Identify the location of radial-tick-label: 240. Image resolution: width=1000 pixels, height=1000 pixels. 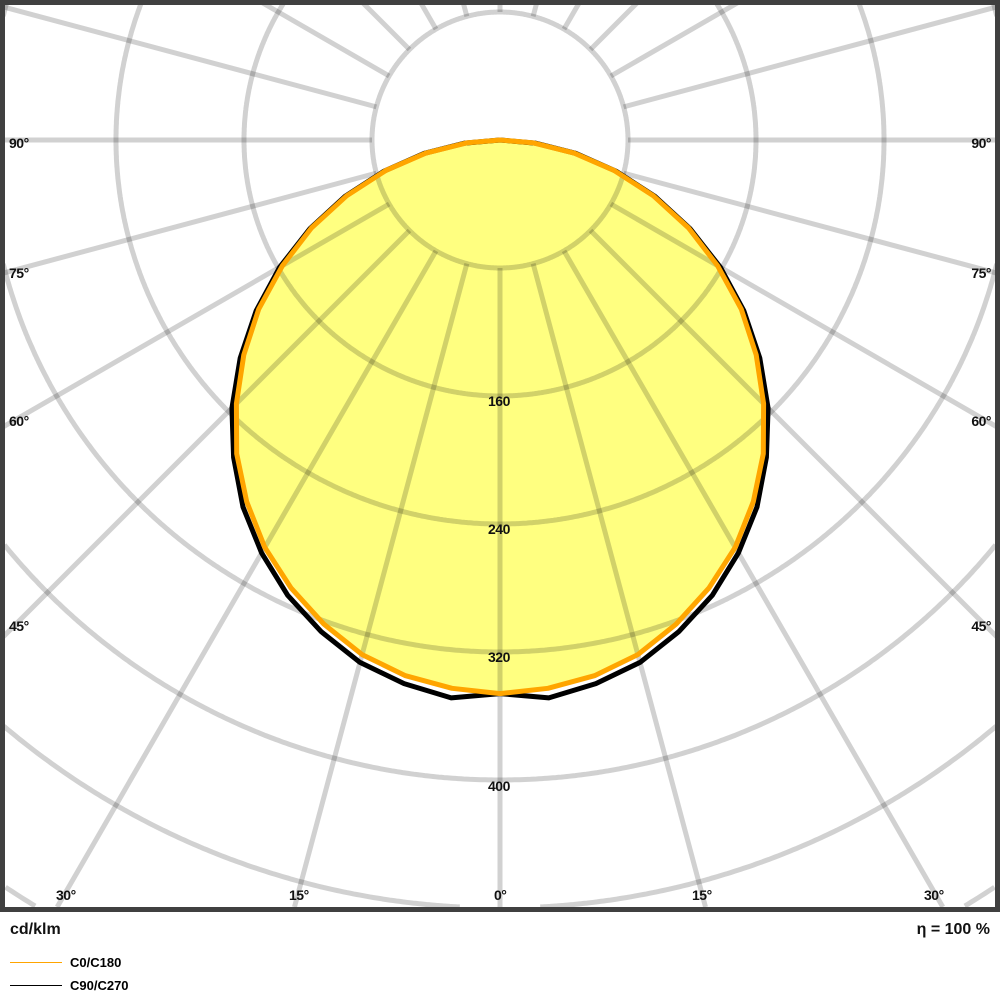
(499, 529).